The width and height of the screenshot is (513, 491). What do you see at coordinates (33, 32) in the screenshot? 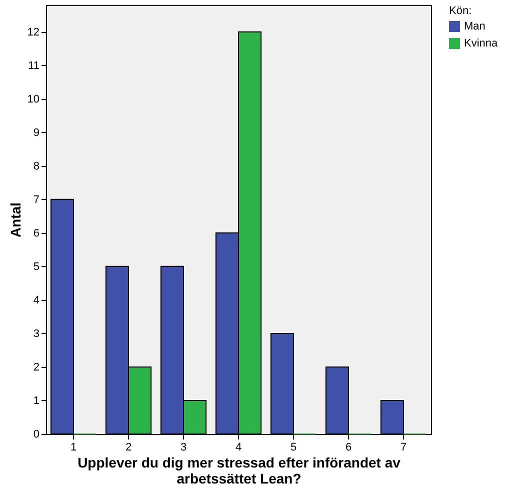
I see `y-tick-label: 12` at bounding box center [33, 32].